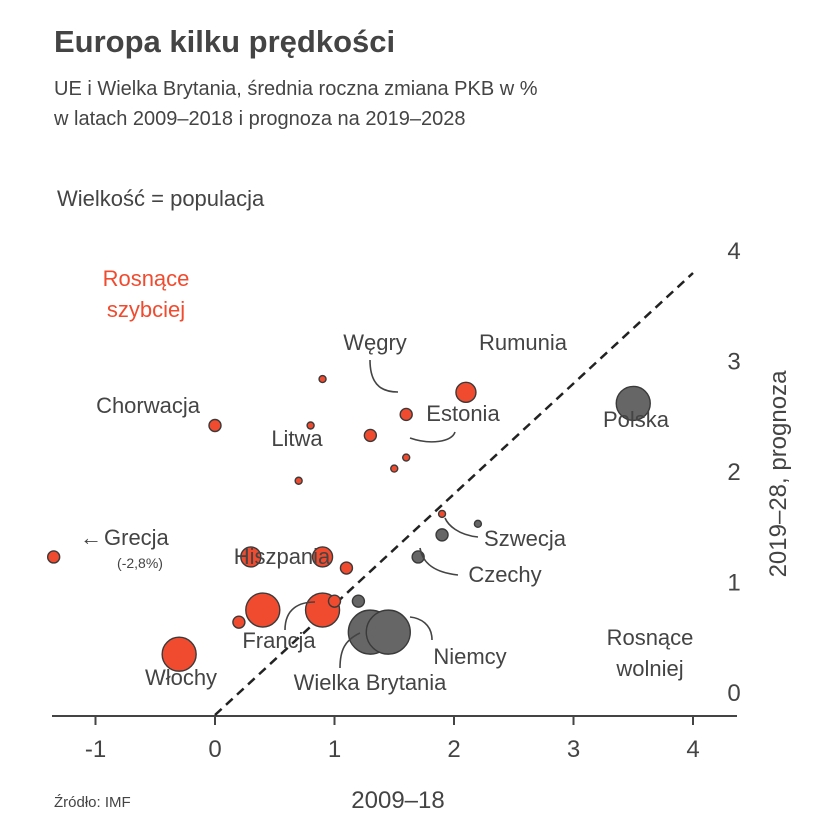 The width and height of the screenshot is (840, 840). What do you see at coordinates (375, 342) in the screenshot?
I see `point-label: Węgry` at bounding box center [375, 342].